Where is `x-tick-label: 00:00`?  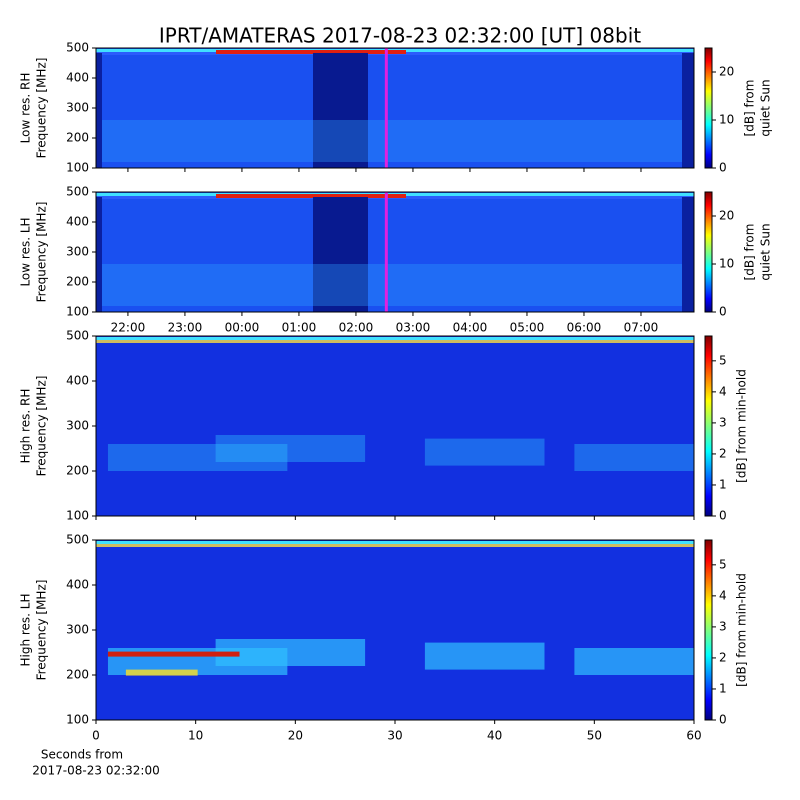 x-tick-label: 00:00 is located at coordinates (242, 328).